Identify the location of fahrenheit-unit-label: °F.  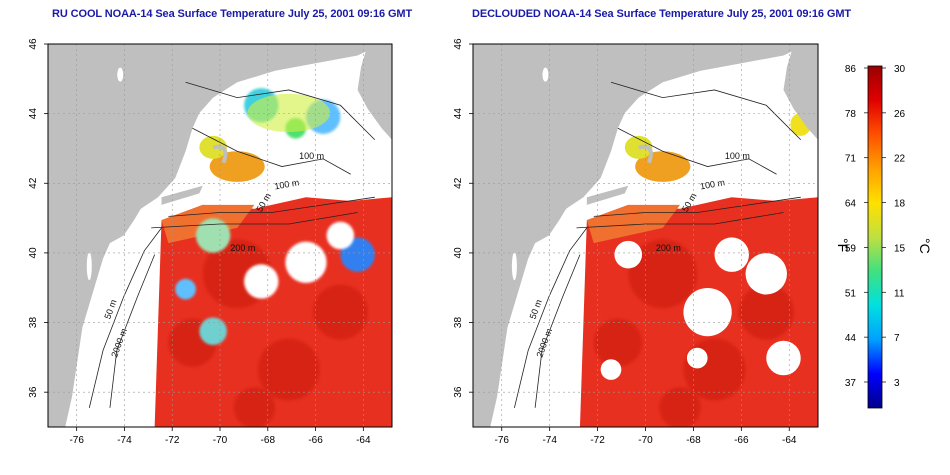
(843, 245).